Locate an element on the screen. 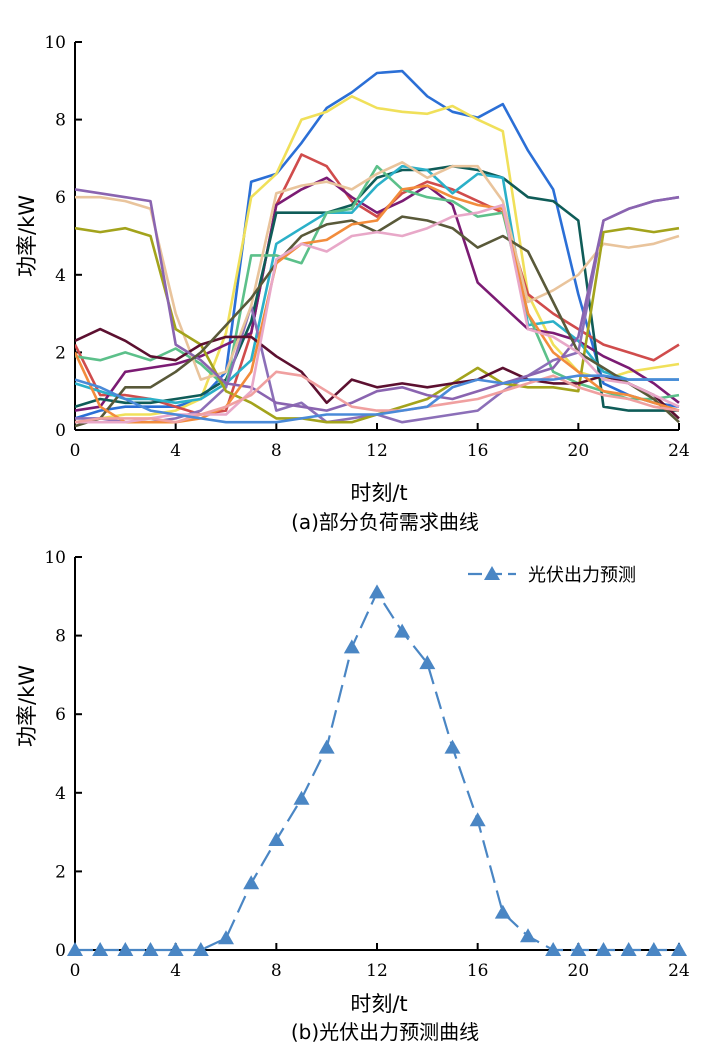 Image resolution: width=704 pixels, height=1053 pixels. legend: 光伏出力预测 is located at coordinates (552, 575).